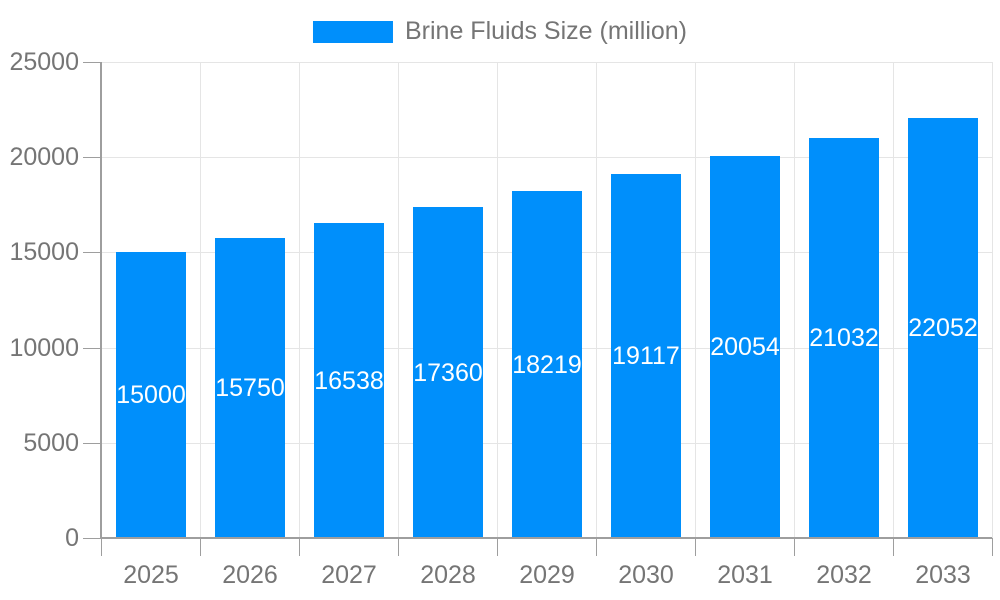 Image resolution: width=1000 pixels, height=600 pixels. What do you see at coordinates (546, 538) in the screenshot?
I see `x-axis-line` at bounding box center [546, 538].